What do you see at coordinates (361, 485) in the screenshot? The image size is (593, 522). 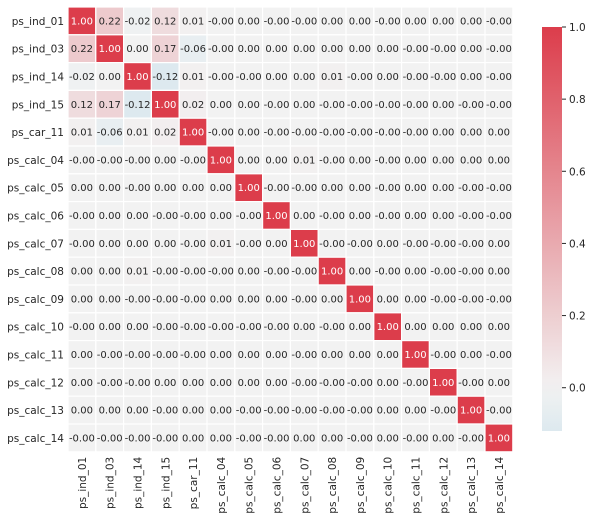 I see `x-tick-label: ps_calc_09` at bounding box center [361, 485].